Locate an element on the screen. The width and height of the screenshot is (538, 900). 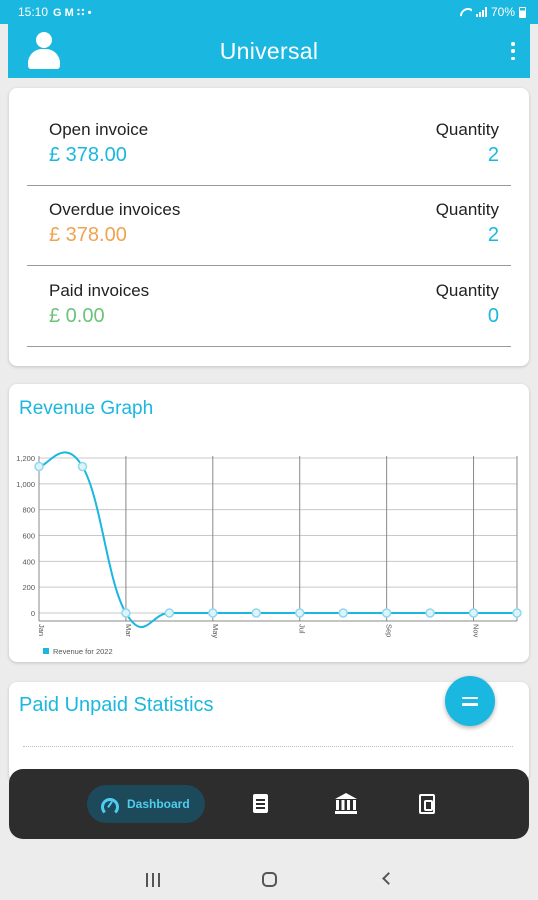
invoice-amount: £ 0.00 is located at coordinates (77, 316).